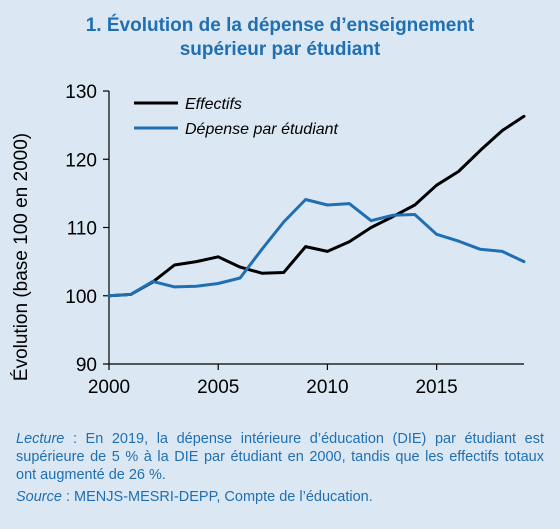 This screenshot has height=529, width=560. I want to click on y-axis-label: Évolution (base 100 en 2000), so click(21, 257).